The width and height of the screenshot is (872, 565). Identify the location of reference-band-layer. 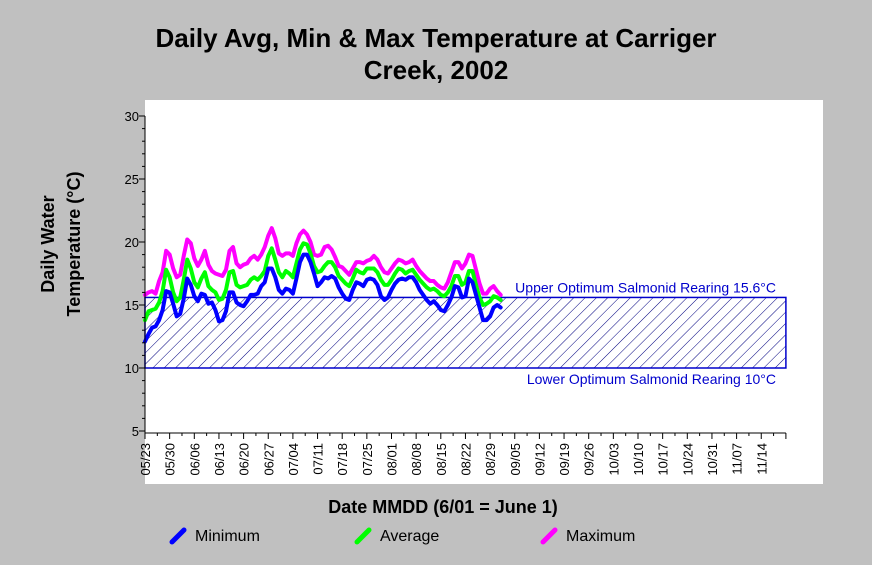
(465, 332).